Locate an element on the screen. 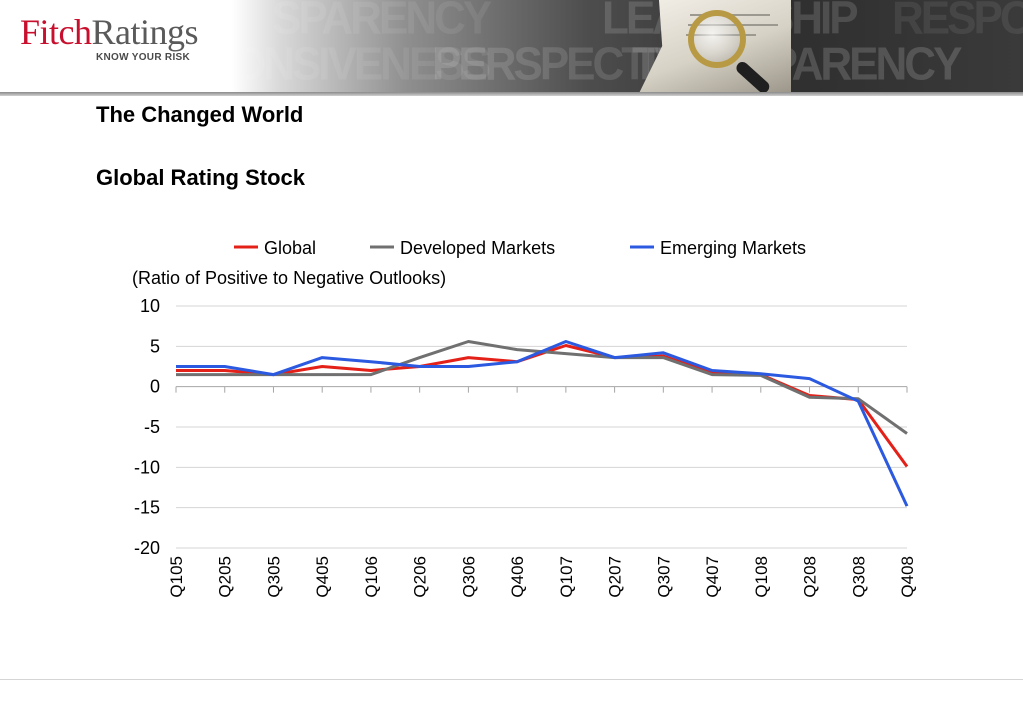 The image size is (1023, 708). x-tick-label: Q208 is located at coordinates (810, 577).